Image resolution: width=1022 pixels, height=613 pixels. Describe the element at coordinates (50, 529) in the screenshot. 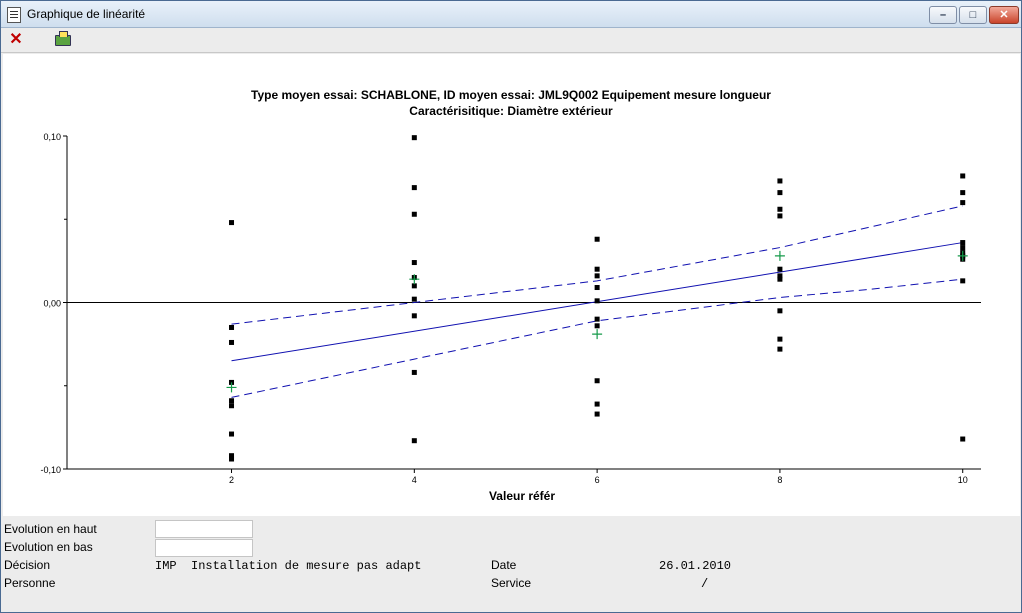

I see `evolution-haut-label: Evolution en haut` at that location.